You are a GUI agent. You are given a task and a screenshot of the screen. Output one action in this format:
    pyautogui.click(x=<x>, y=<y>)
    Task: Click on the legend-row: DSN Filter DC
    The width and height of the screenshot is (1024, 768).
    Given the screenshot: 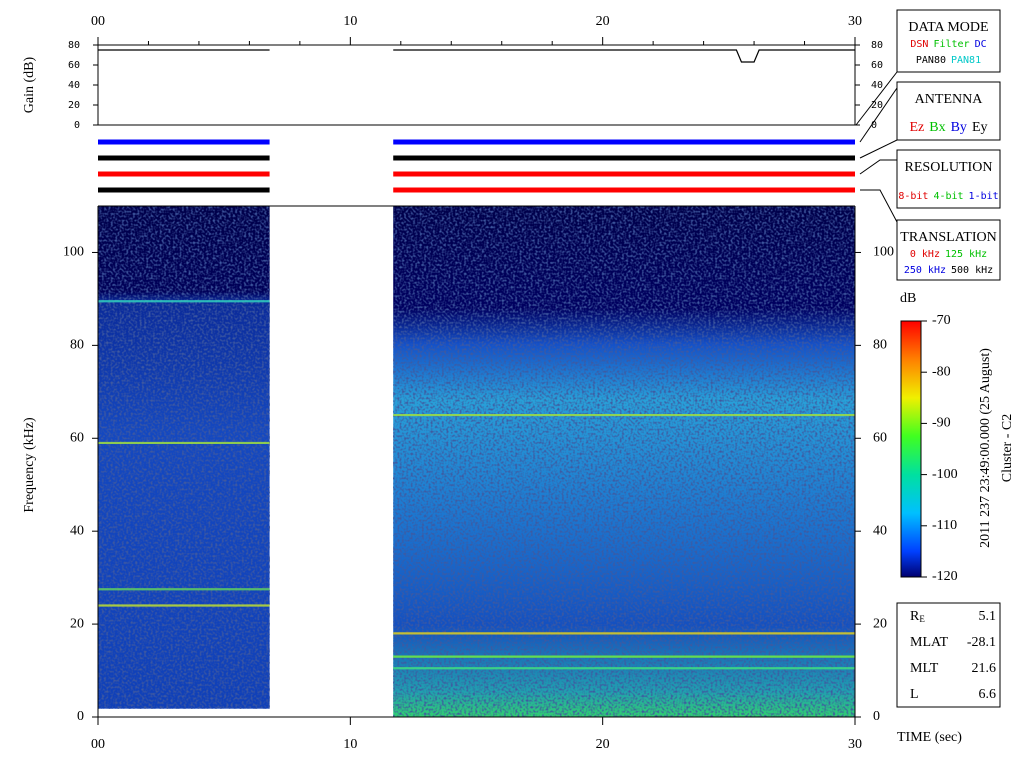 What is the action you would take?
    pyautogui.click(x=948, y=44)
    